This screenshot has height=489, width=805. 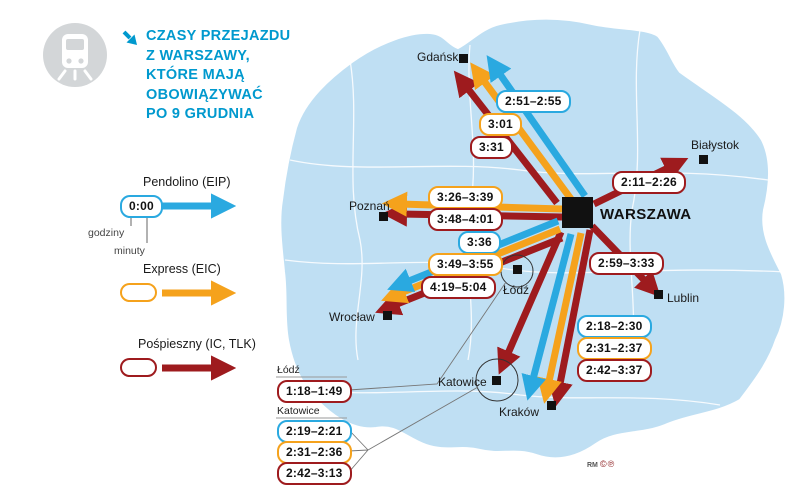 What do you see at coordinates (715, 145) in the screenshot?
I see `city-label-bialystok: Białystok` at bounding box center [715, 145].